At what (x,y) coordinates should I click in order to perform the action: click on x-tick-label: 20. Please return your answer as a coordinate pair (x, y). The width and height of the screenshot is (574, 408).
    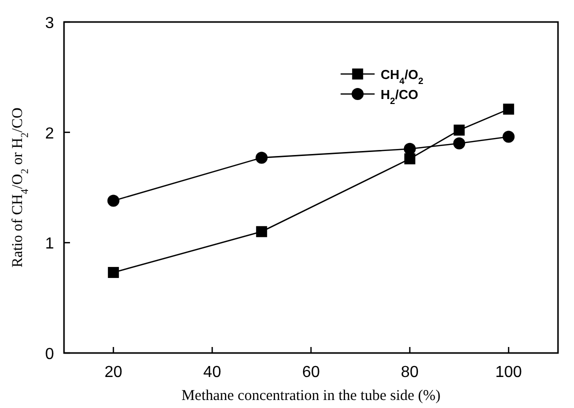
    Looking at the image, I should click on (113, 372).